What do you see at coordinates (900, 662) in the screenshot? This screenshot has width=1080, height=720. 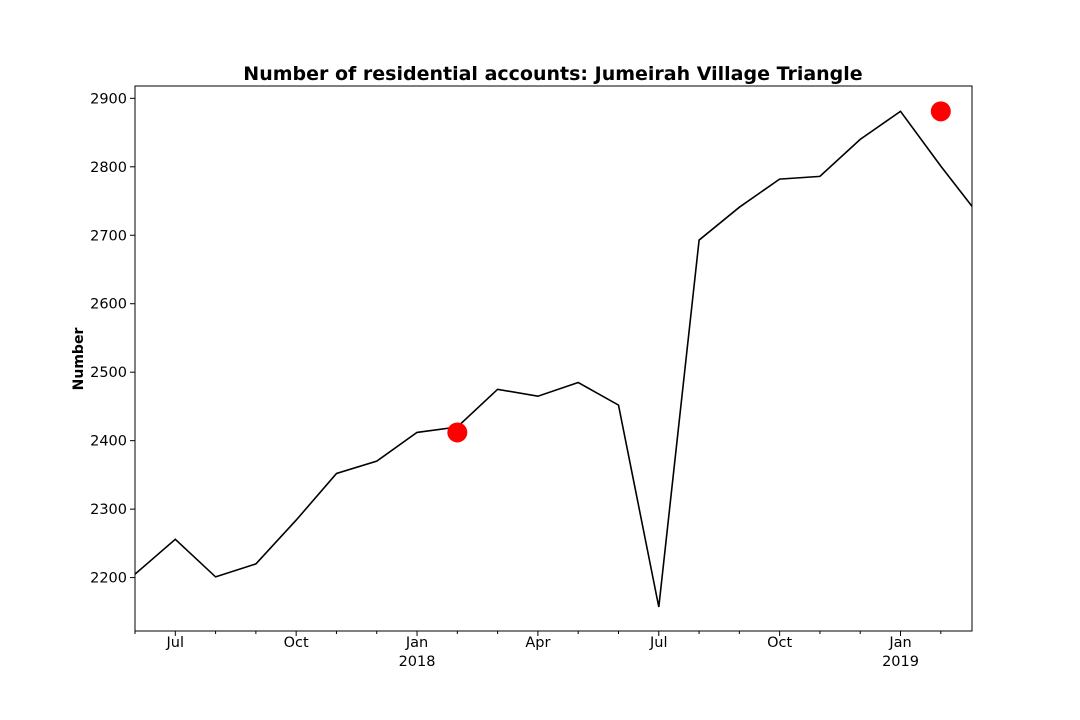 I see `x-tick-year-label: 2019` at bounding box center [900, 662].